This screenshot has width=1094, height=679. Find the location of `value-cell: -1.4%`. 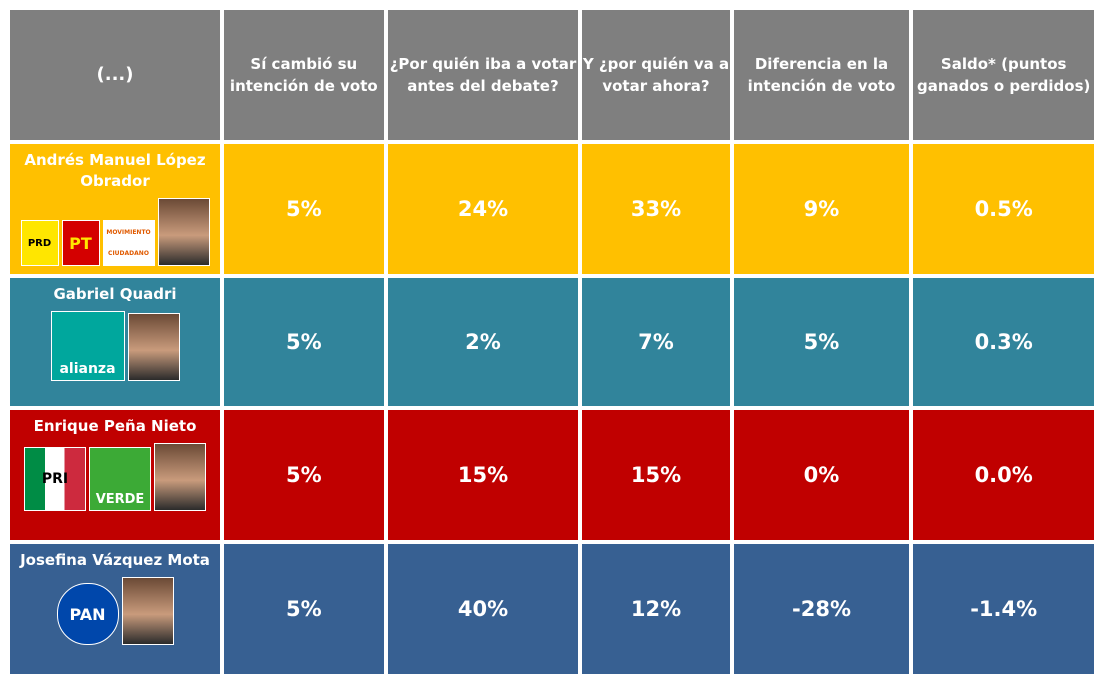

value-cell: -1.4% is located at coordinates (1003, 609).